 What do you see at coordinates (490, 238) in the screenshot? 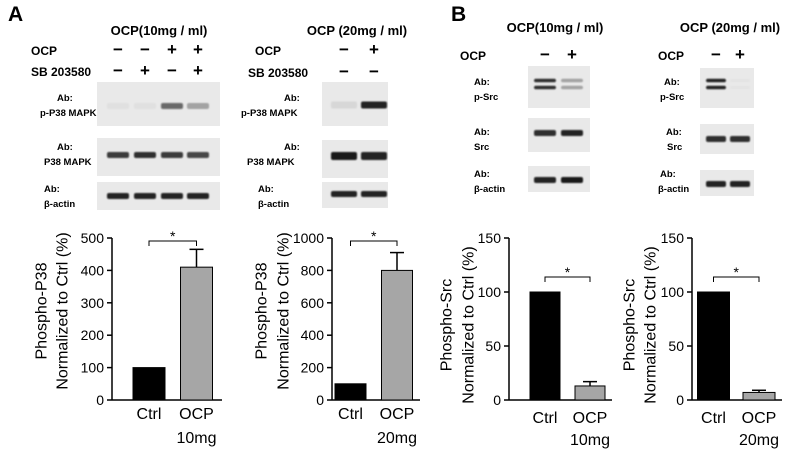
I see `y-tick-label: 150` at bounding box center [490, 238].